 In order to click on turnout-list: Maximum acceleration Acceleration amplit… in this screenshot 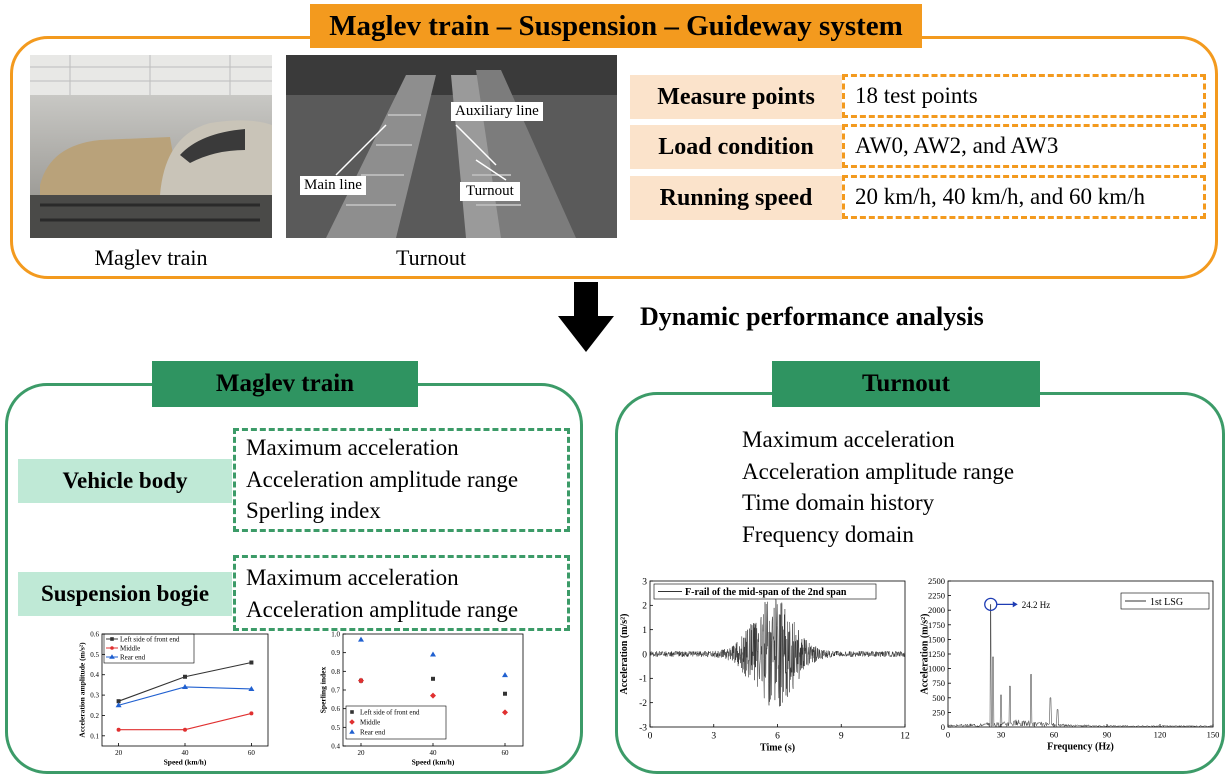, I will do `click(878, 487)`.